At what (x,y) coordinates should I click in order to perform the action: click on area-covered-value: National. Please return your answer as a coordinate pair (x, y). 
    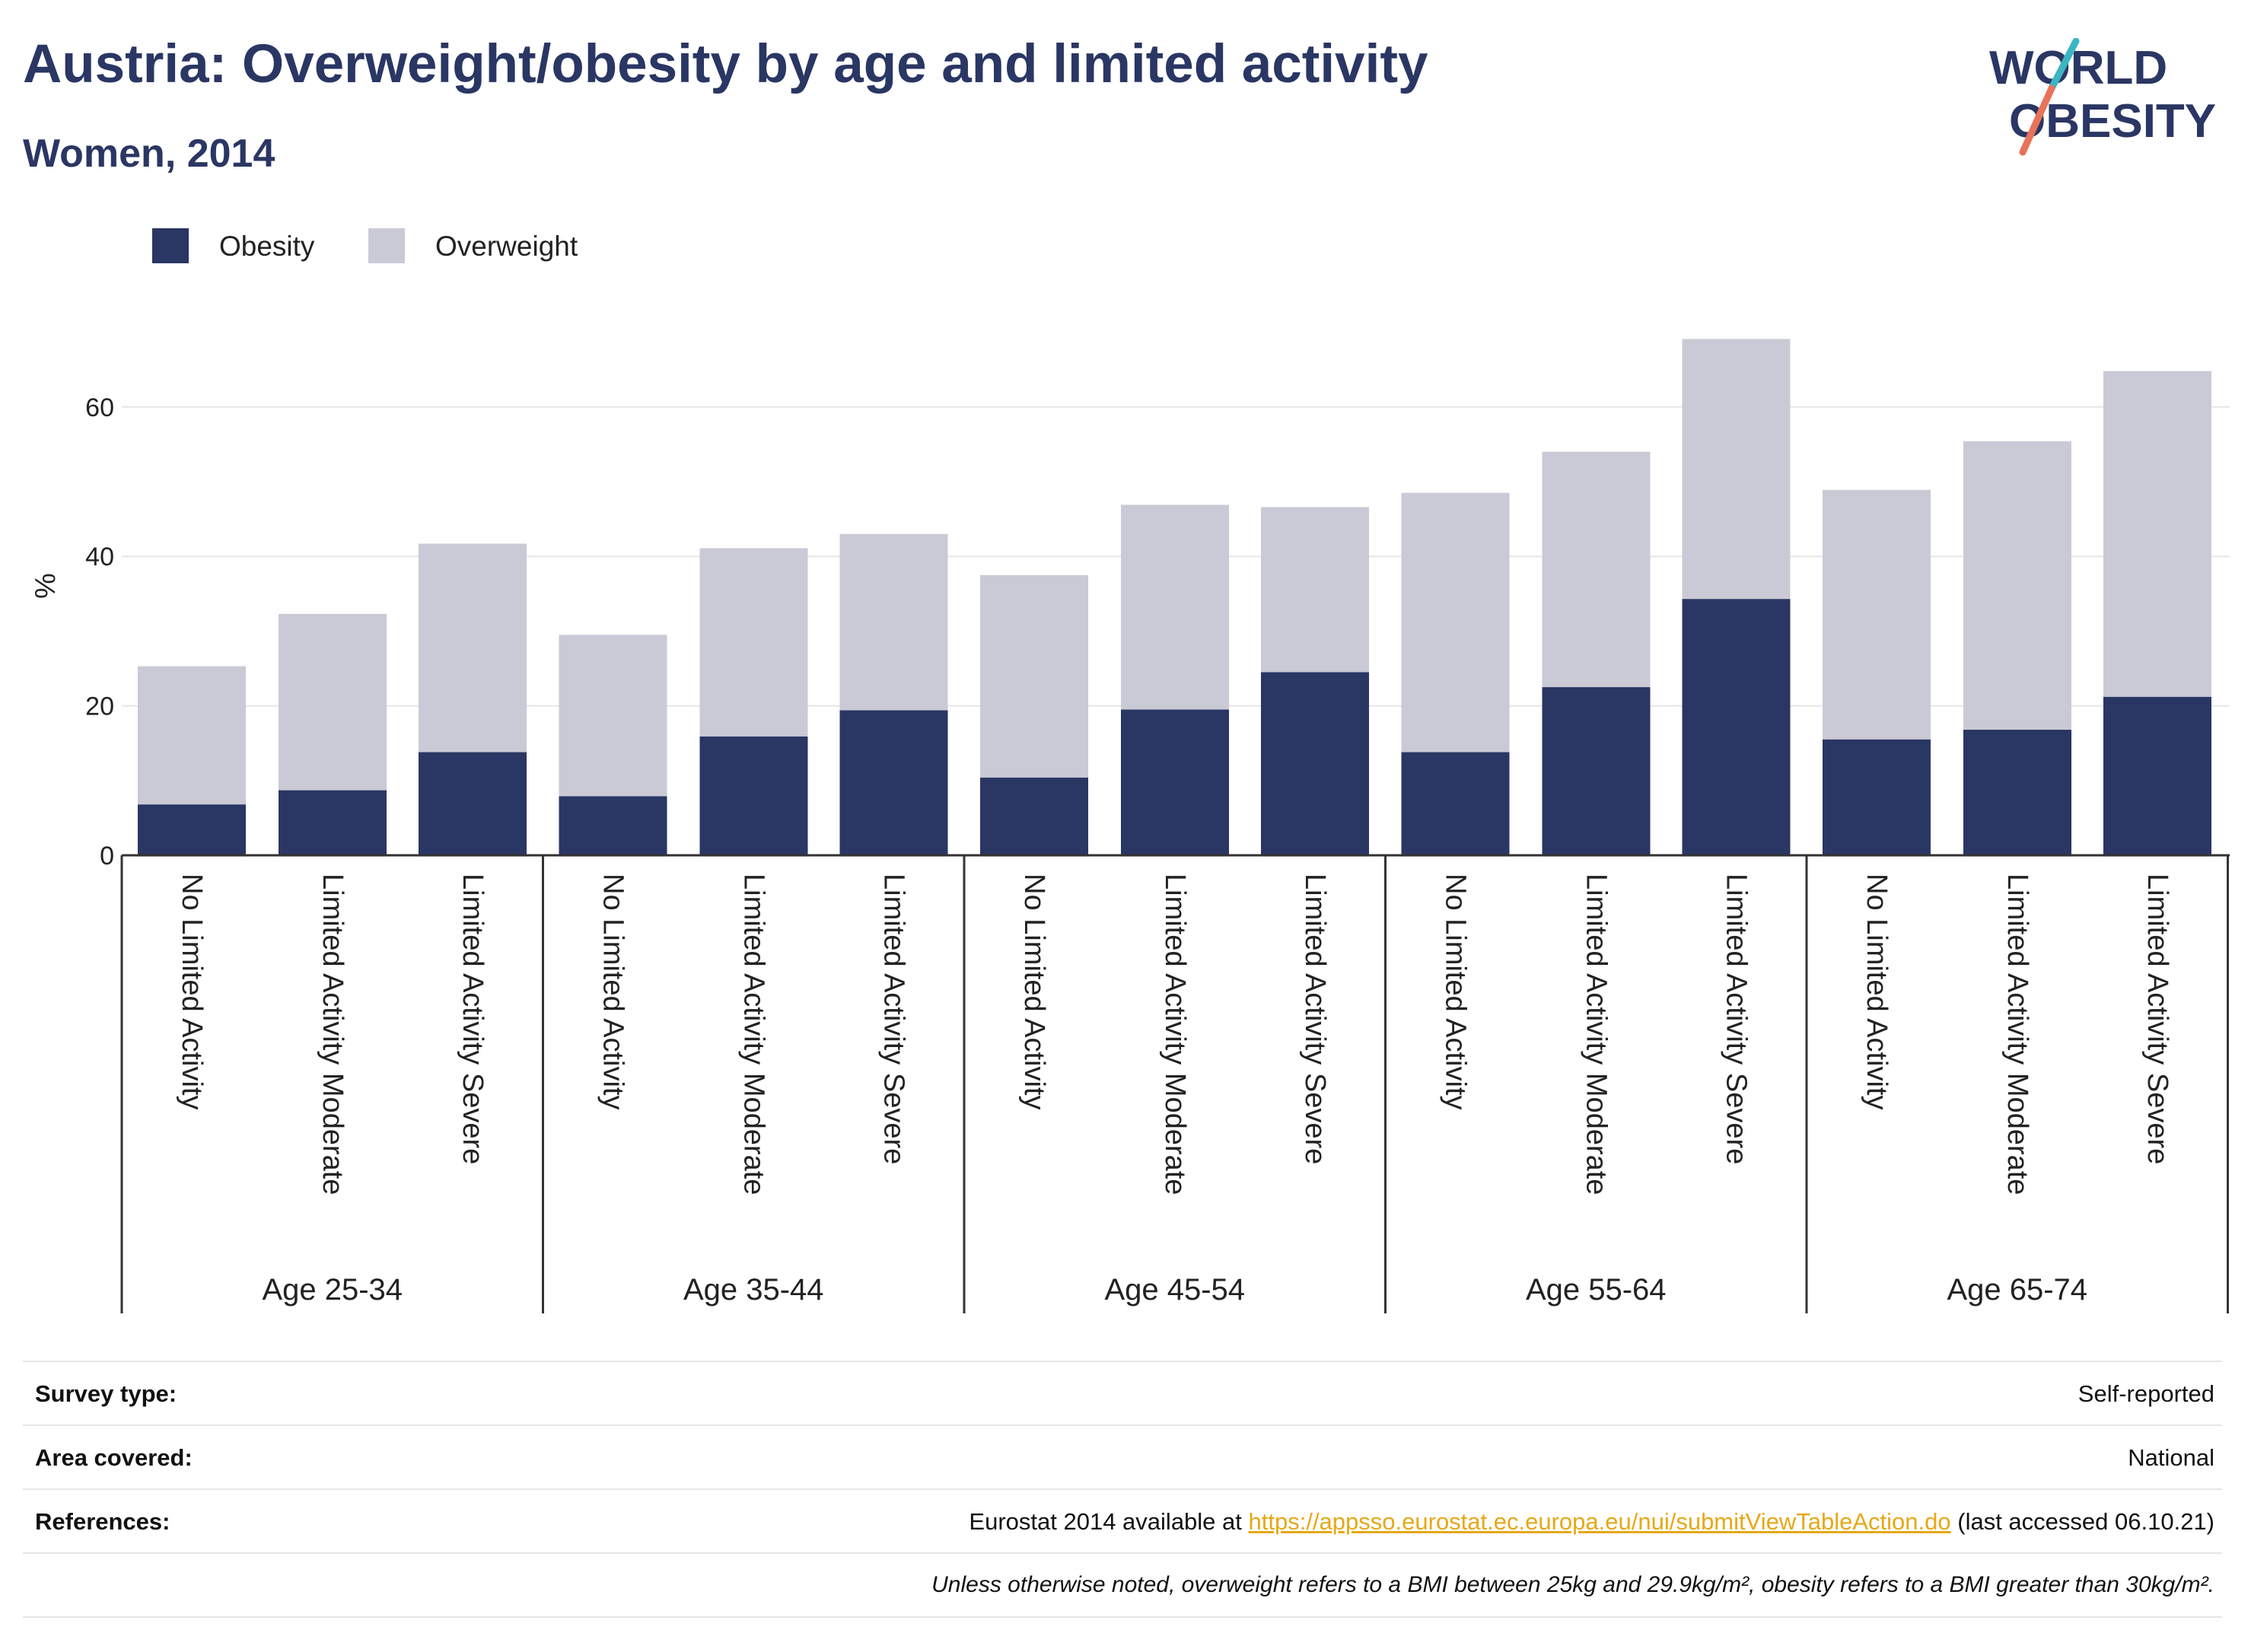
    Looking at the image, I should click on (2171, 1457).